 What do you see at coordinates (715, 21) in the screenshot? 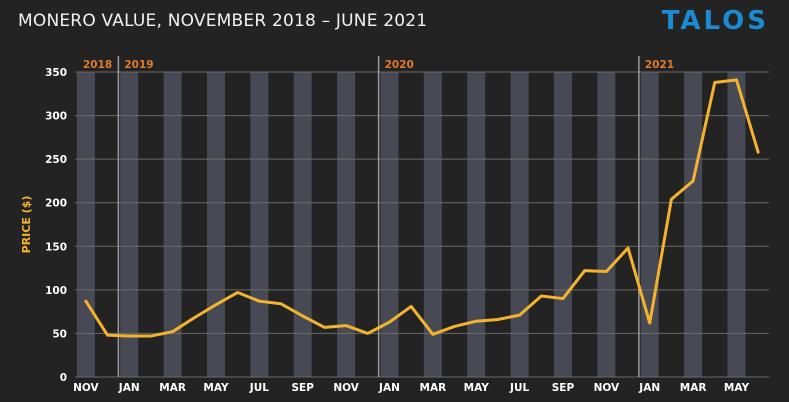
I see `talos-logo: TALOS` at bounding box center [715, 21].